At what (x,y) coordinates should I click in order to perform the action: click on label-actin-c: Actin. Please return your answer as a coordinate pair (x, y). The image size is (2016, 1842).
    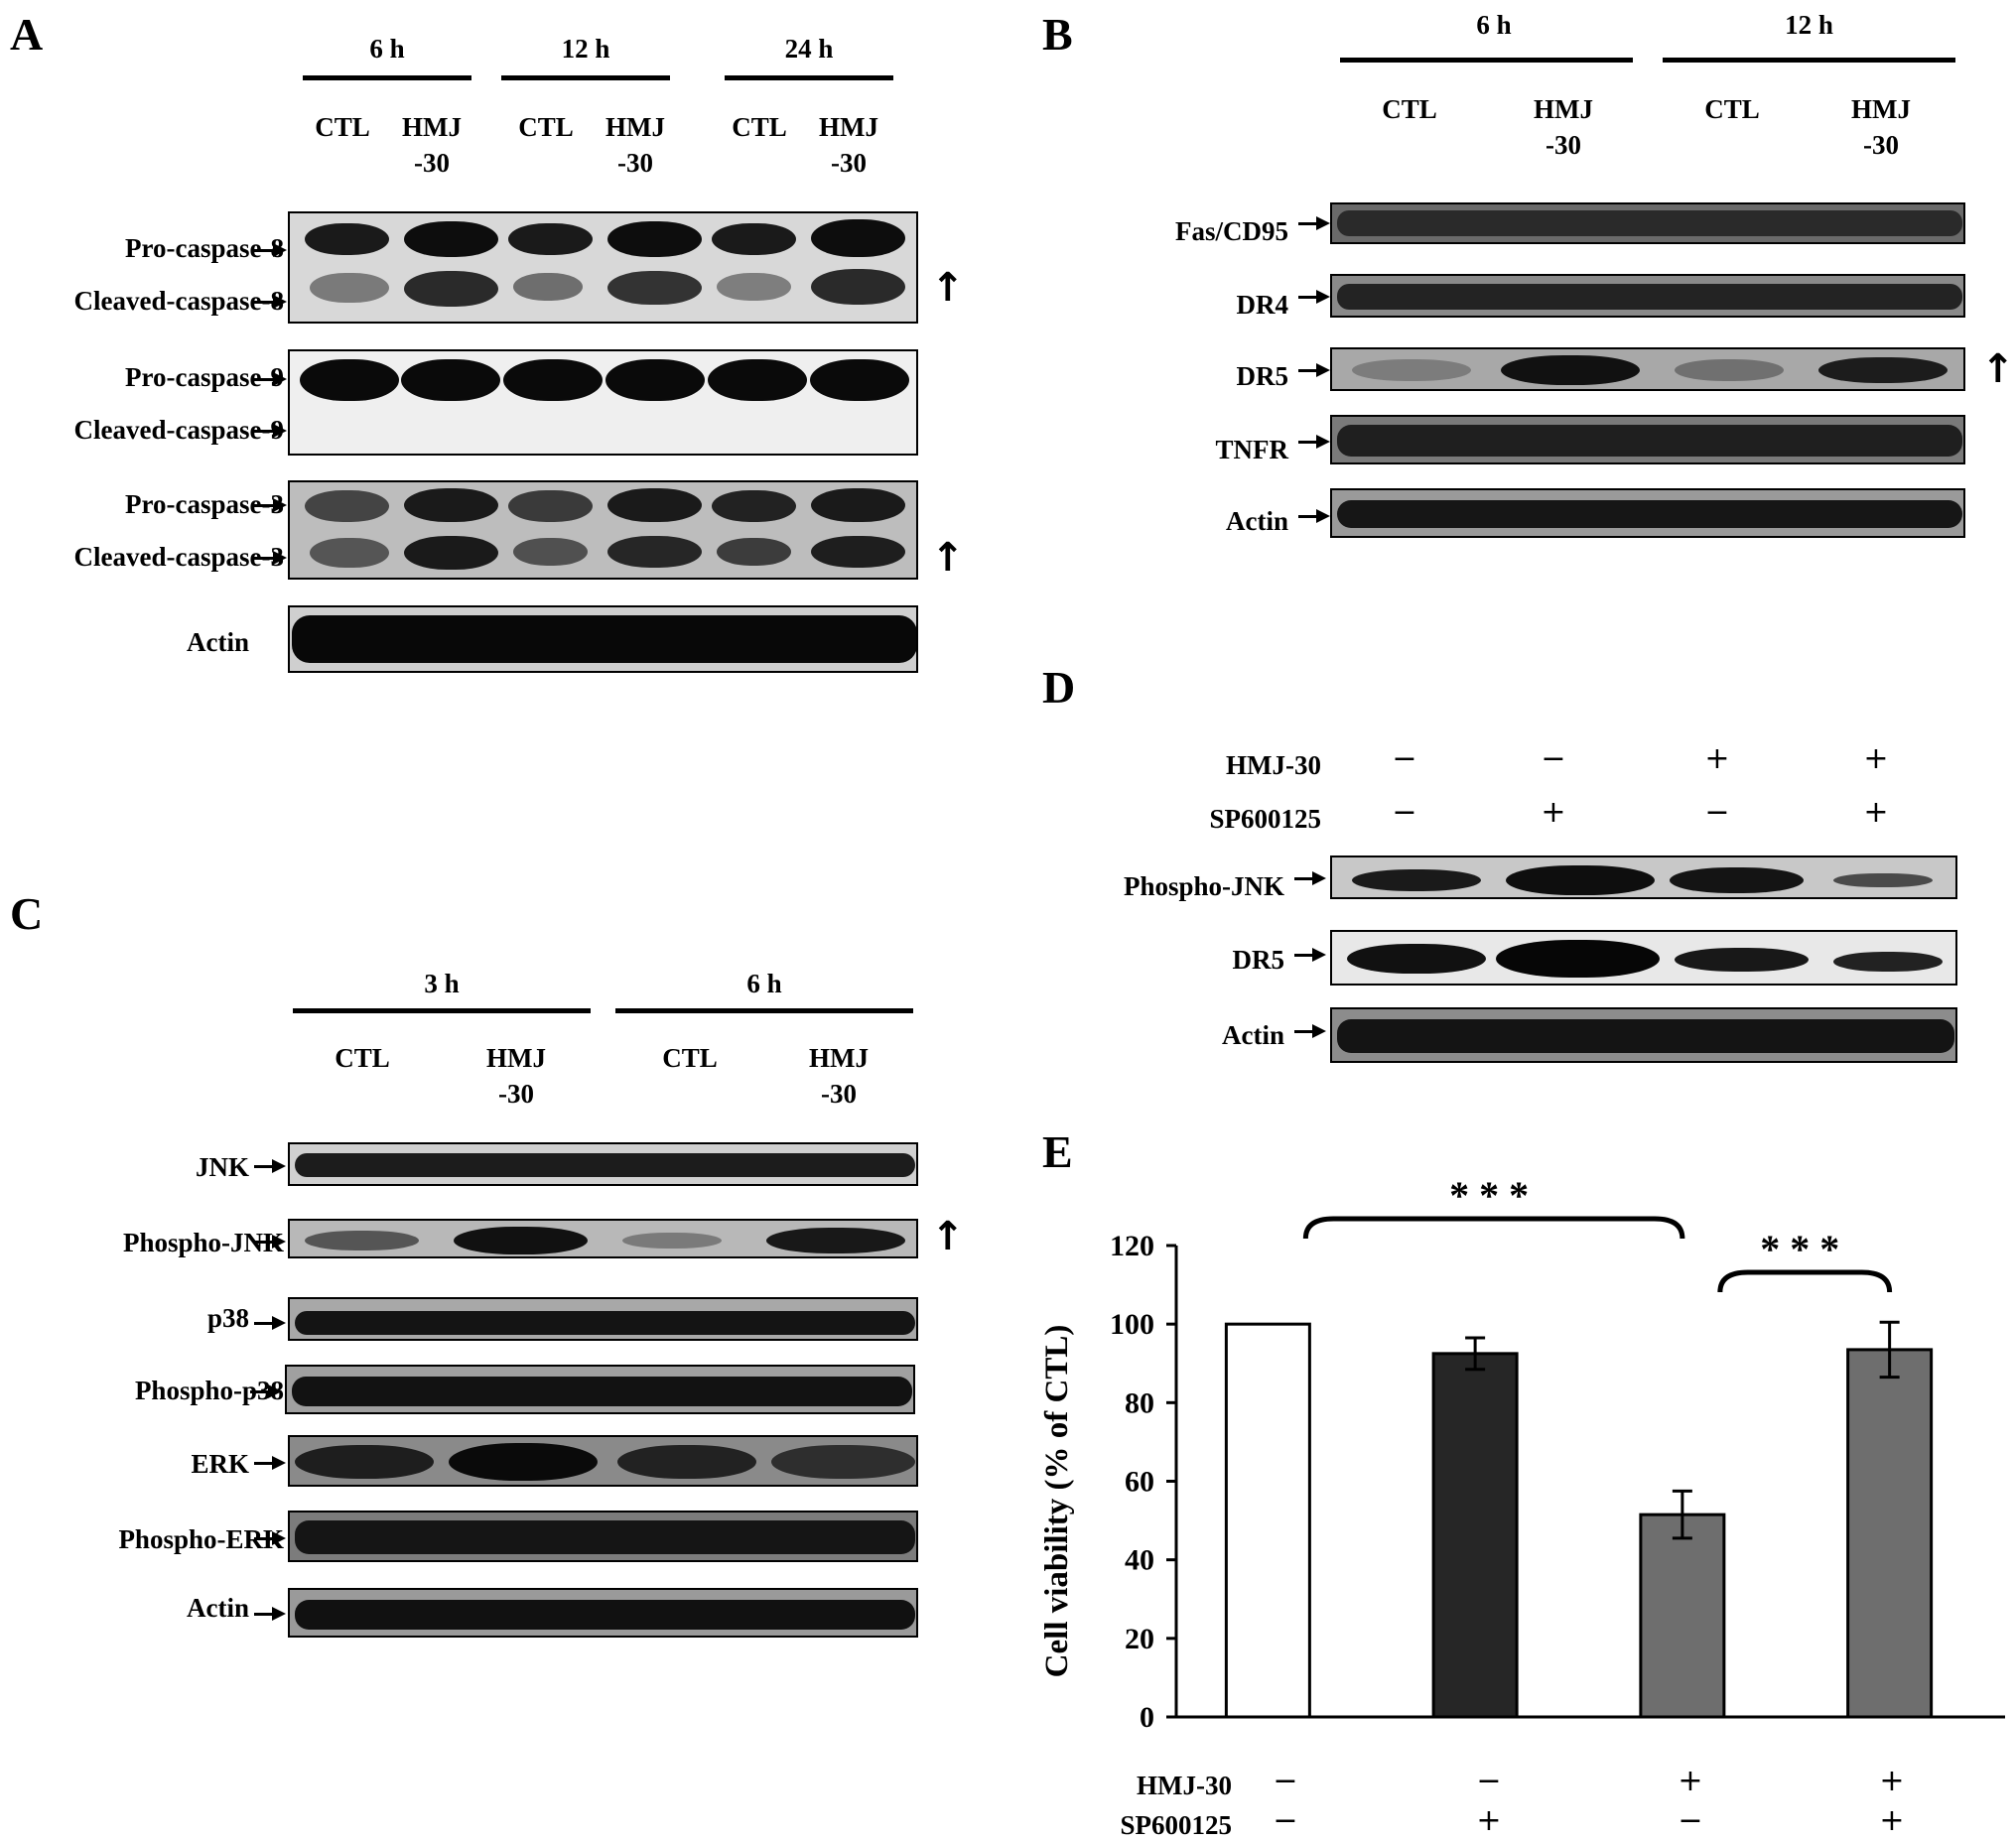
    Looking at the image, I should click on (218, 1608).